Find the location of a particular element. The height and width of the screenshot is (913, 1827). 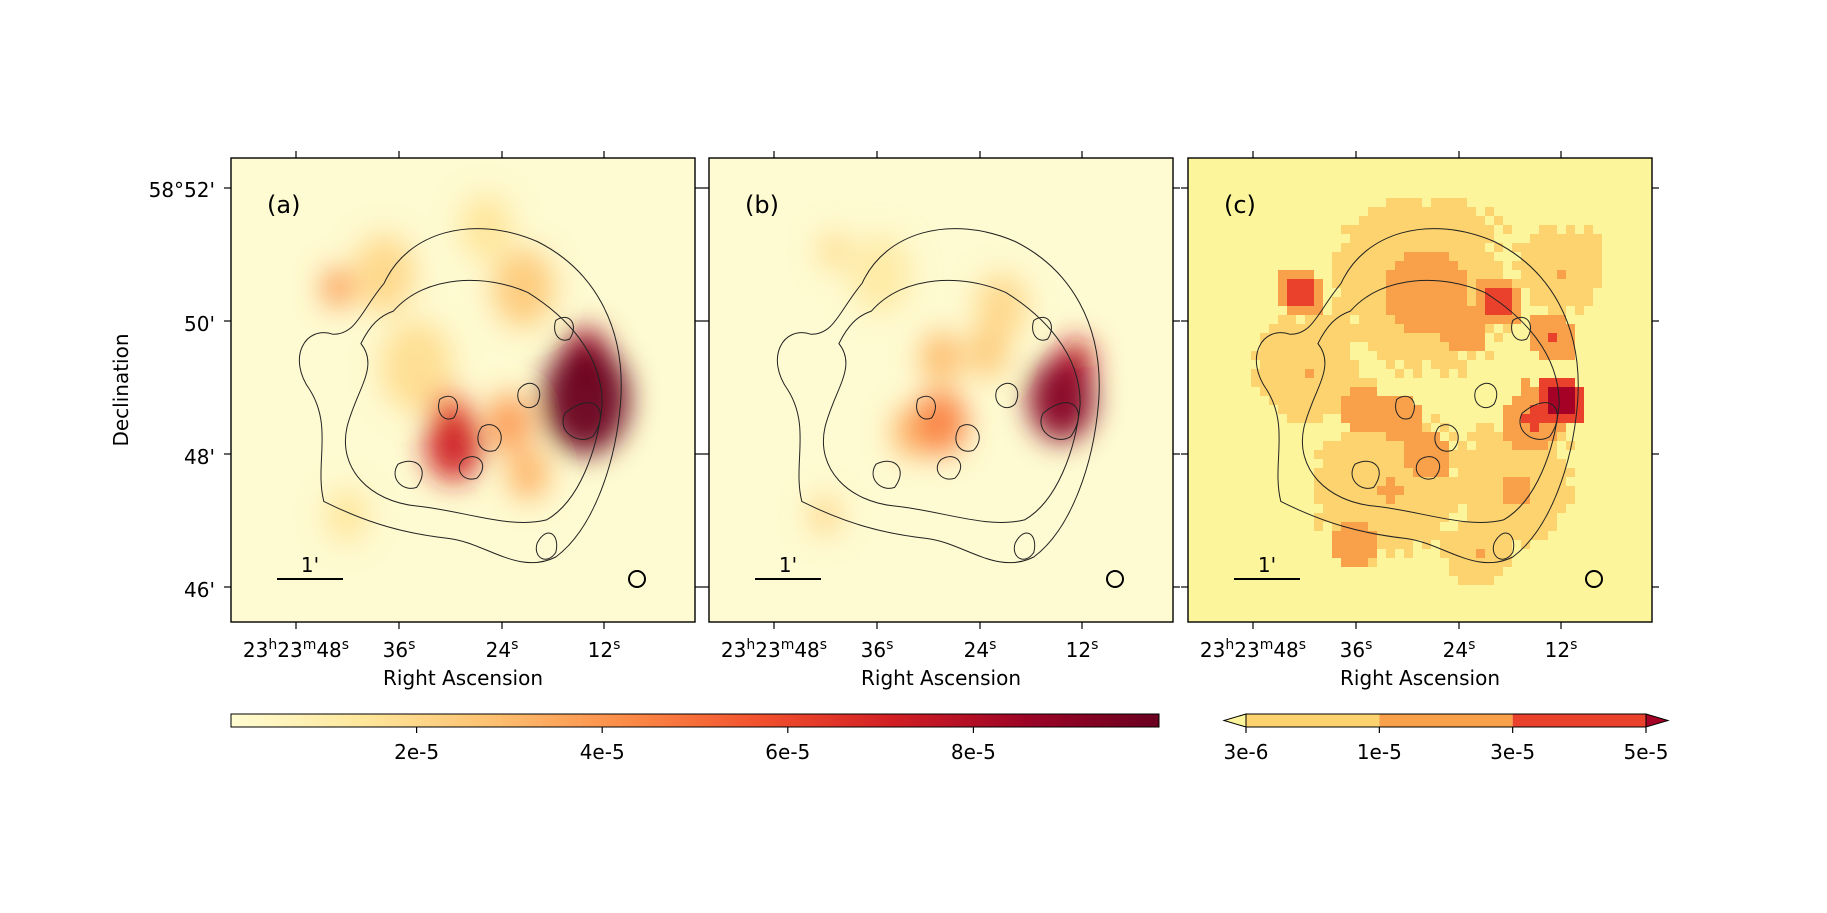

y-tick-label-2: 48' is located at coordinates (199, 457).